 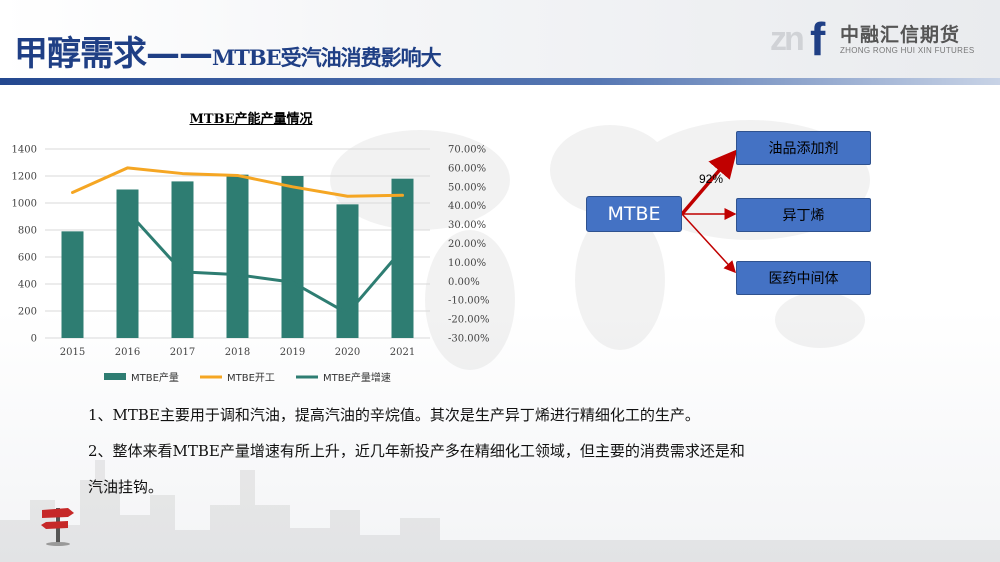 I want to click on chart-title: MTBE产能产量情况, so click(x=251, y=119).